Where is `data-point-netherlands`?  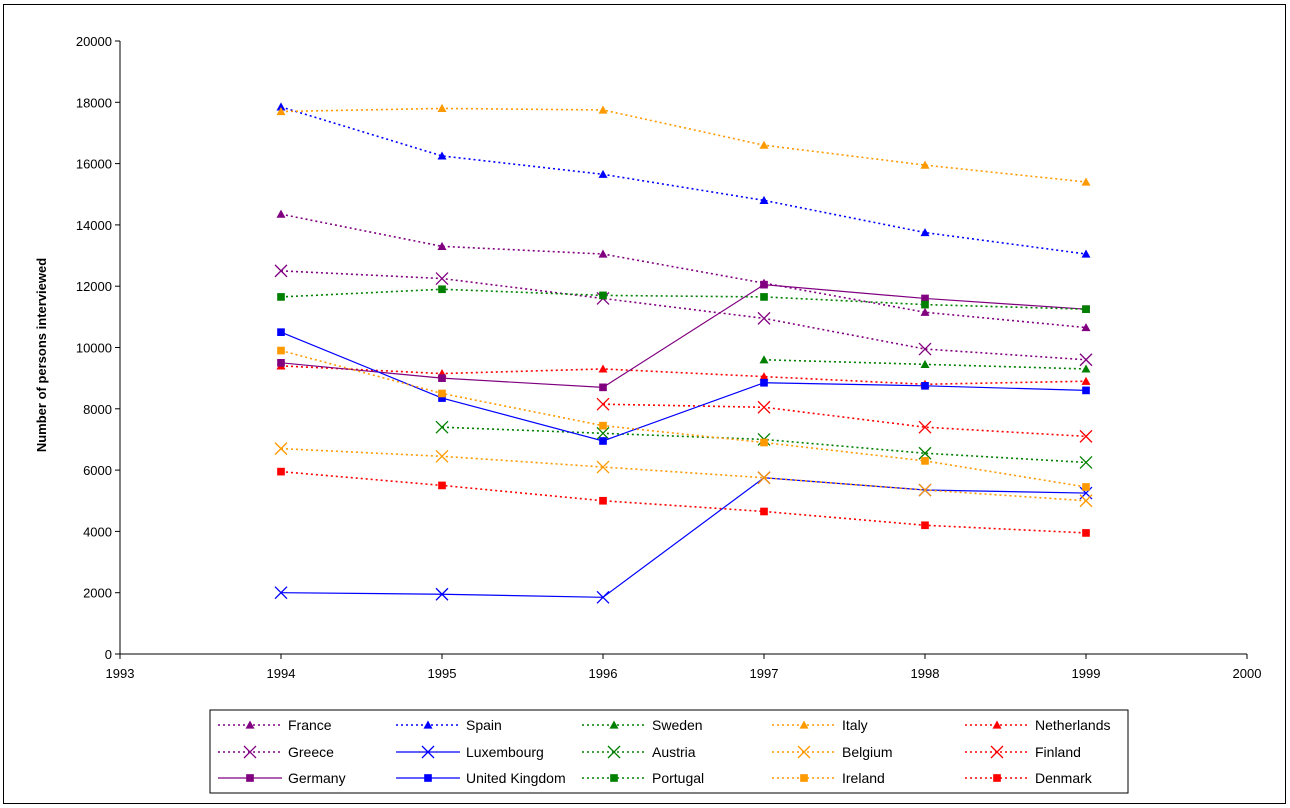
data-point-netherlands is located at coordinates (764, 376).